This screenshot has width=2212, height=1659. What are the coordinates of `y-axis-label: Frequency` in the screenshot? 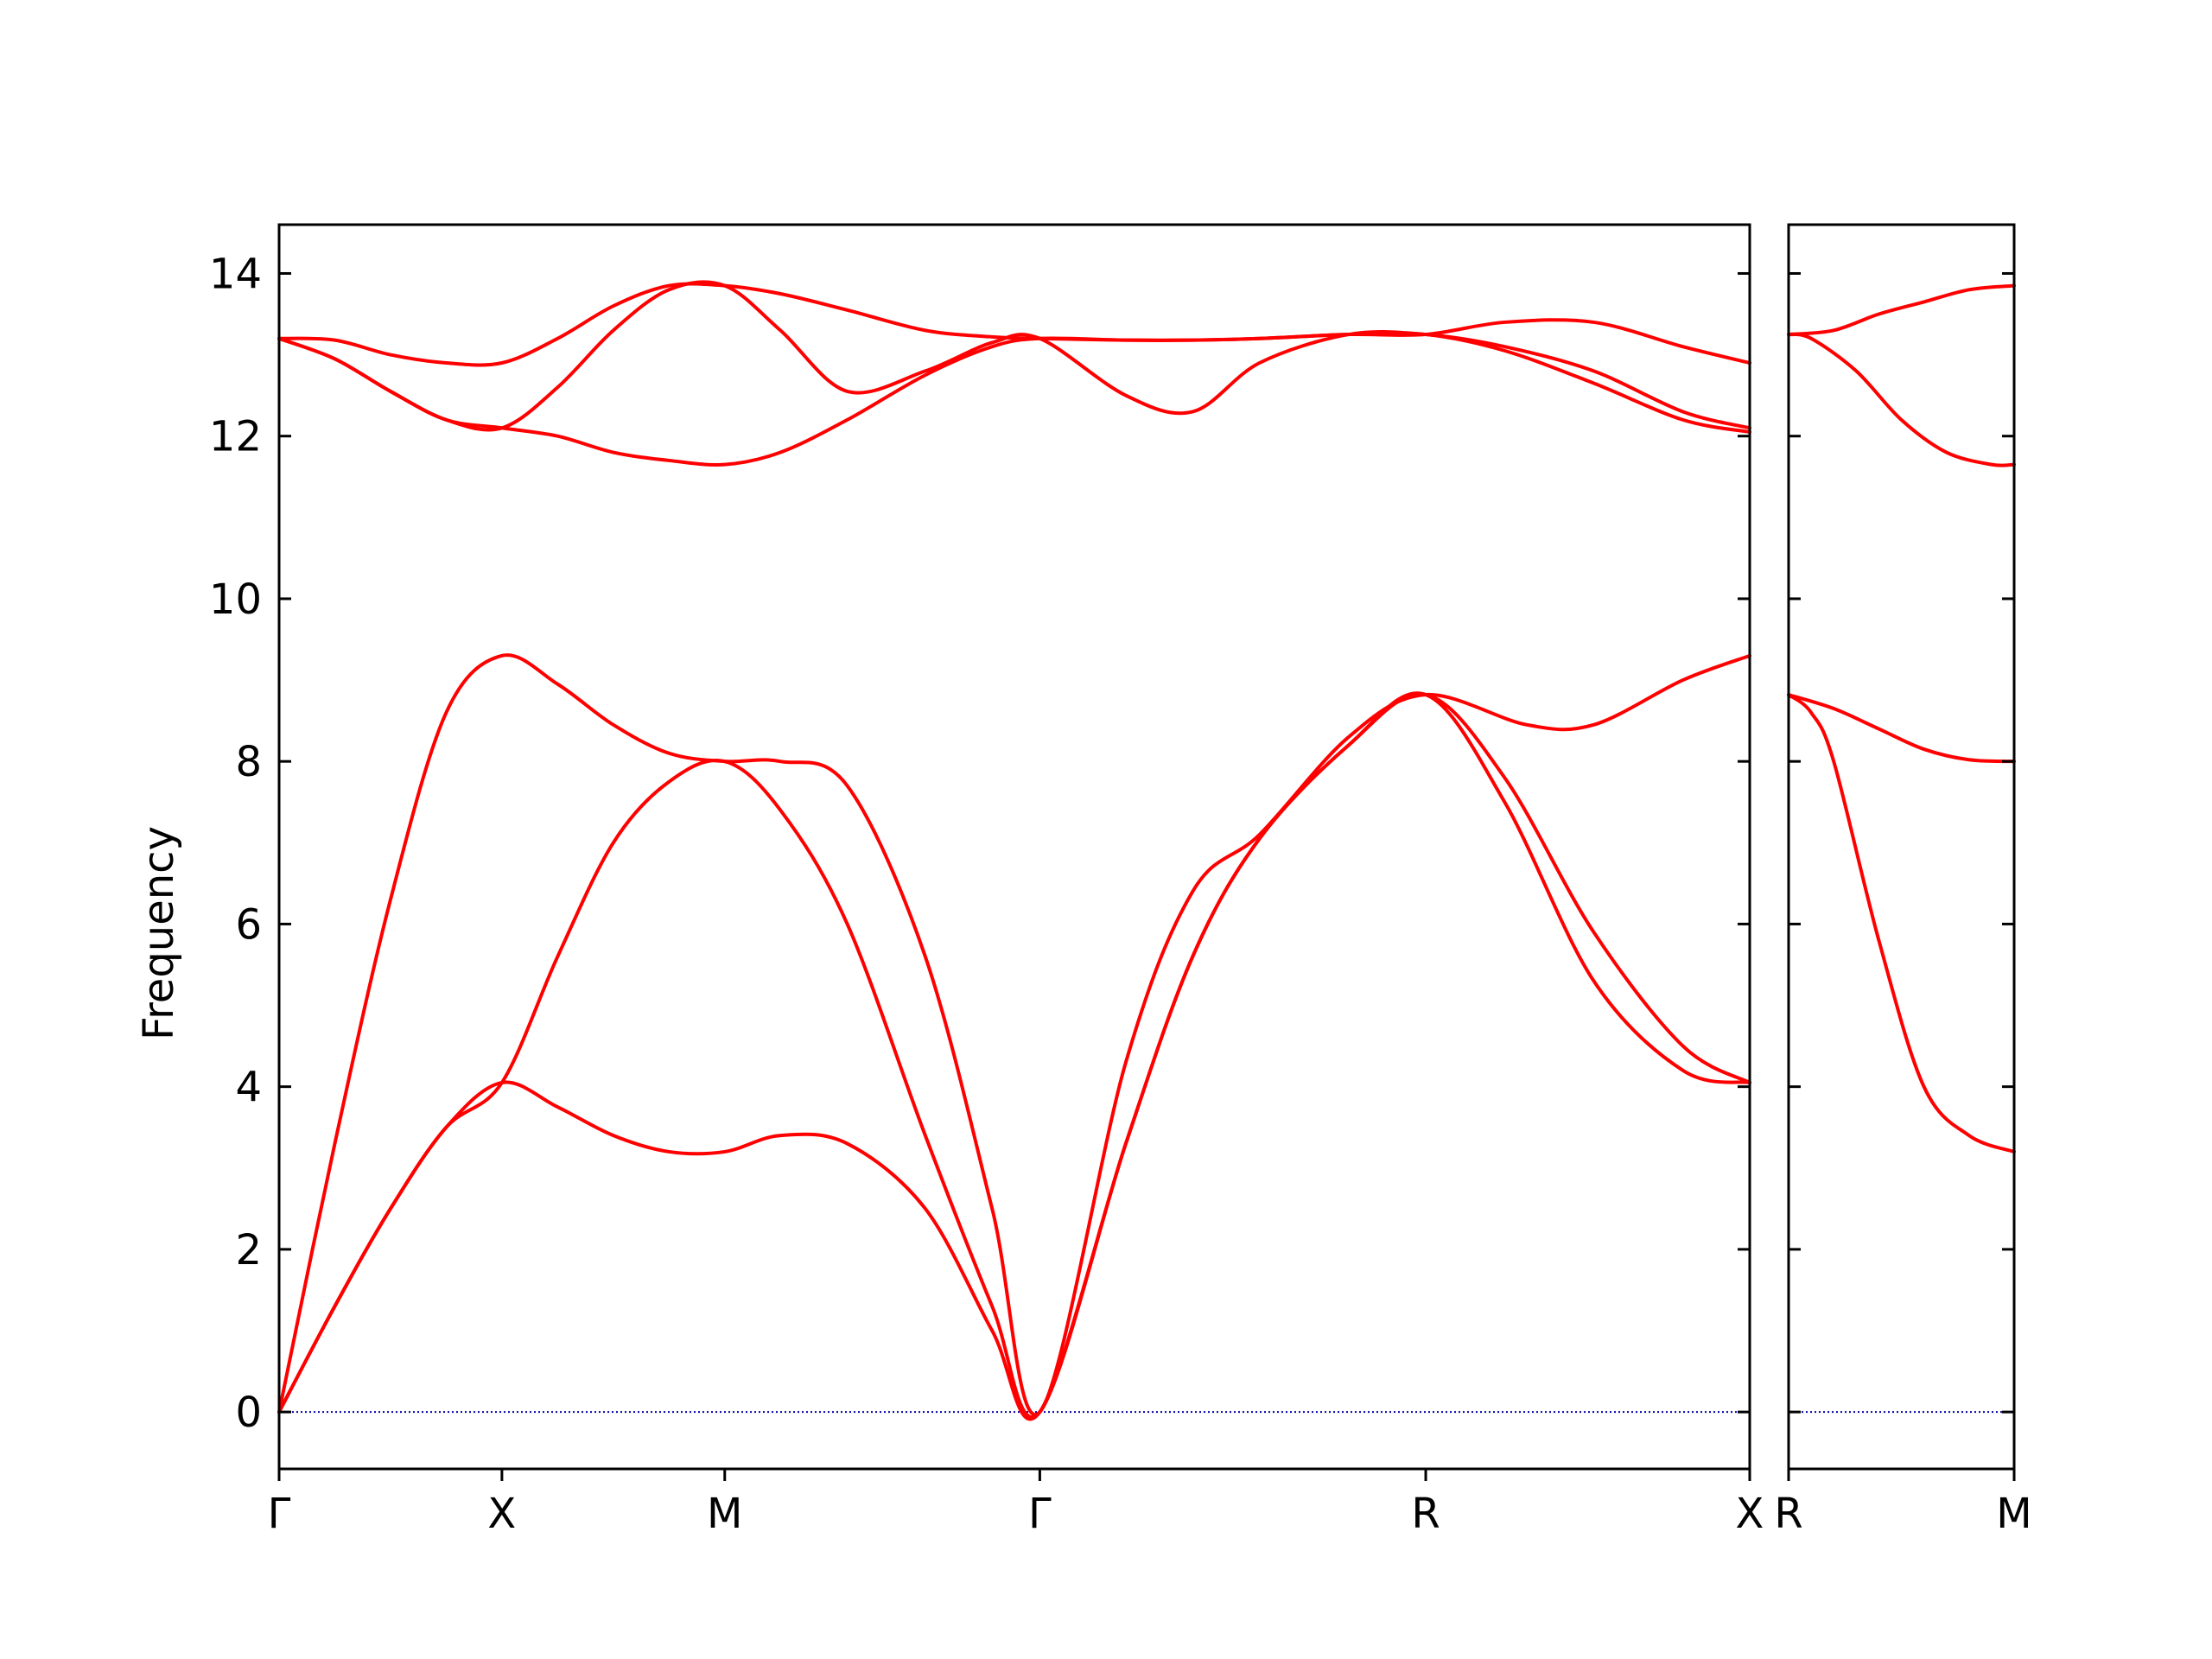 It's located at (159, 933).